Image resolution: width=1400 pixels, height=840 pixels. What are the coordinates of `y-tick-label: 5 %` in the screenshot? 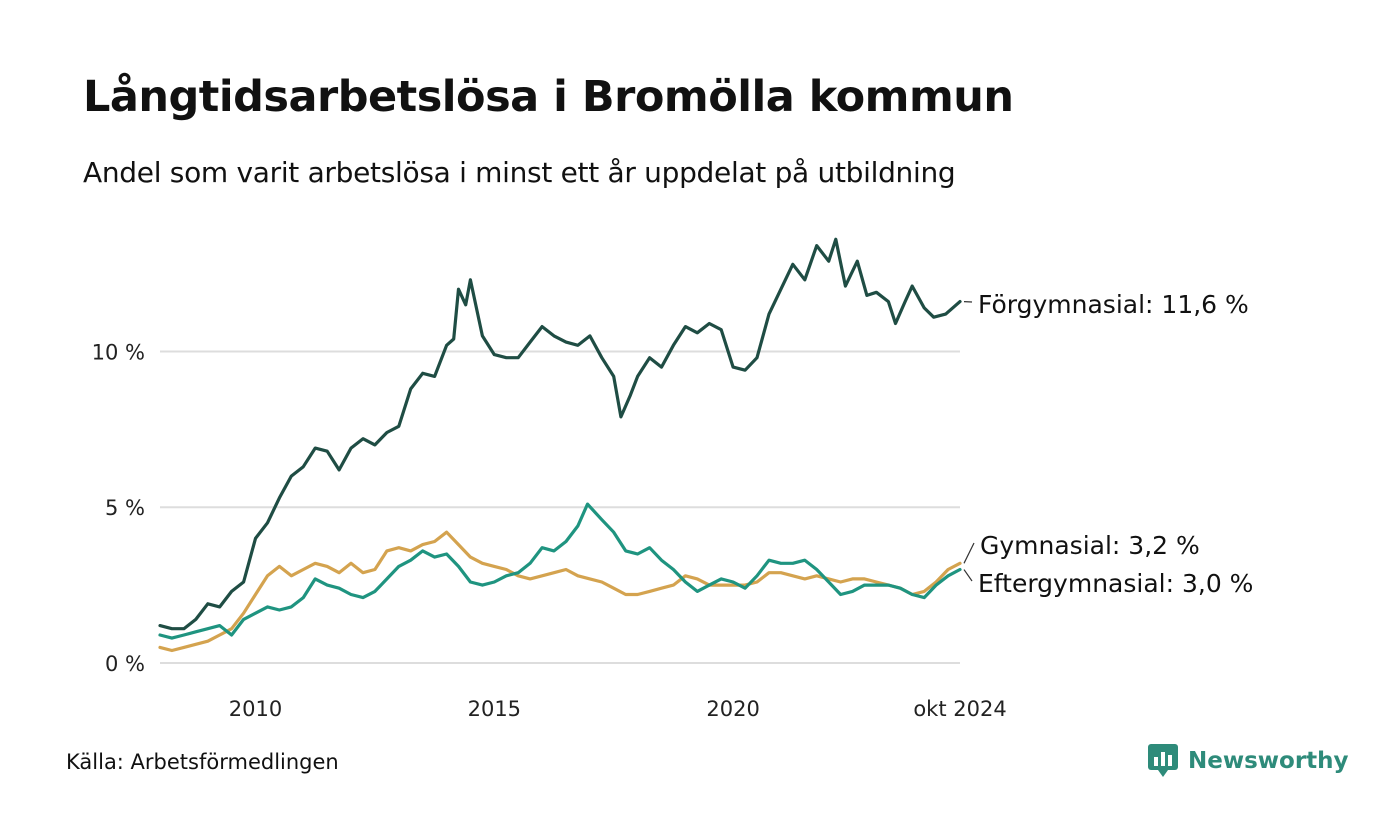 It's located at (125, 508).